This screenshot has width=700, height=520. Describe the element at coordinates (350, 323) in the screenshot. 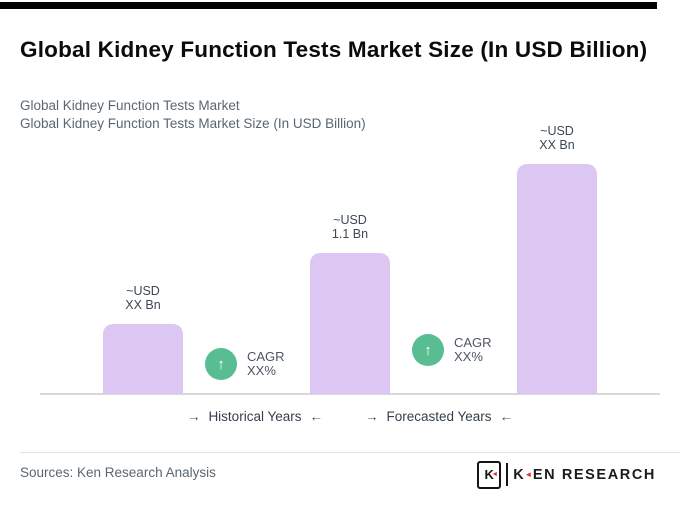

I see `bar-historical-end` at that location.